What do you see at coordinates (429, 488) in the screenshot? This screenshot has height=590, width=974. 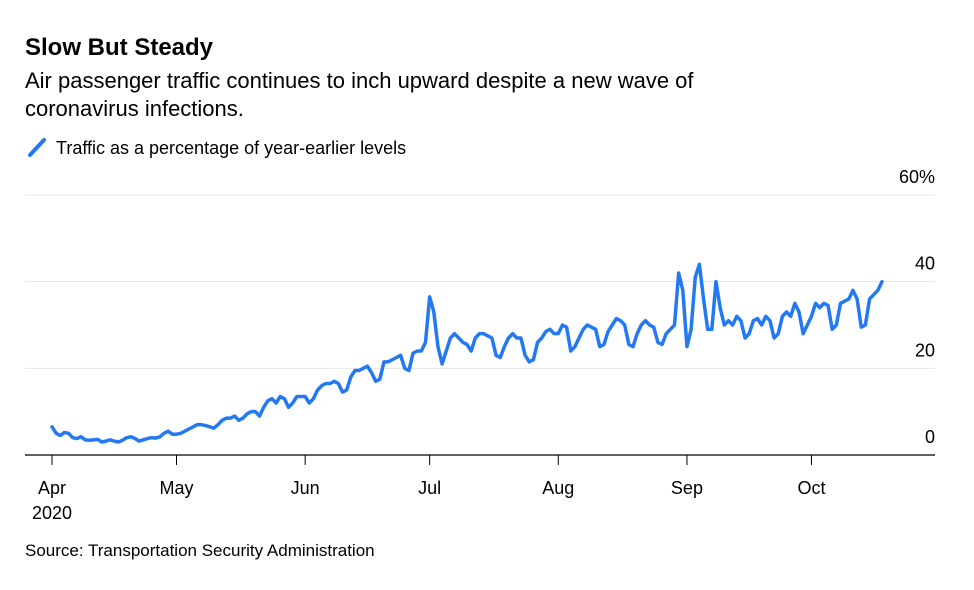 I see `x-tick-label: Jul` at bounding box center [429, 488].